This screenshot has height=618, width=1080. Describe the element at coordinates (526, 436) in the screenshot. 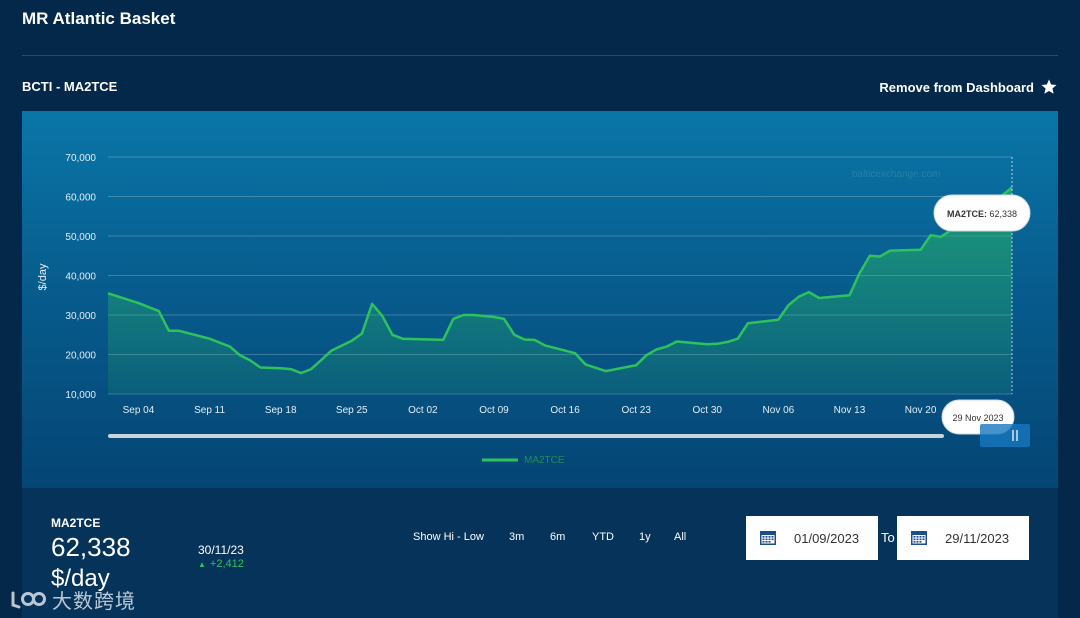

I see `navigator-track` at that location.